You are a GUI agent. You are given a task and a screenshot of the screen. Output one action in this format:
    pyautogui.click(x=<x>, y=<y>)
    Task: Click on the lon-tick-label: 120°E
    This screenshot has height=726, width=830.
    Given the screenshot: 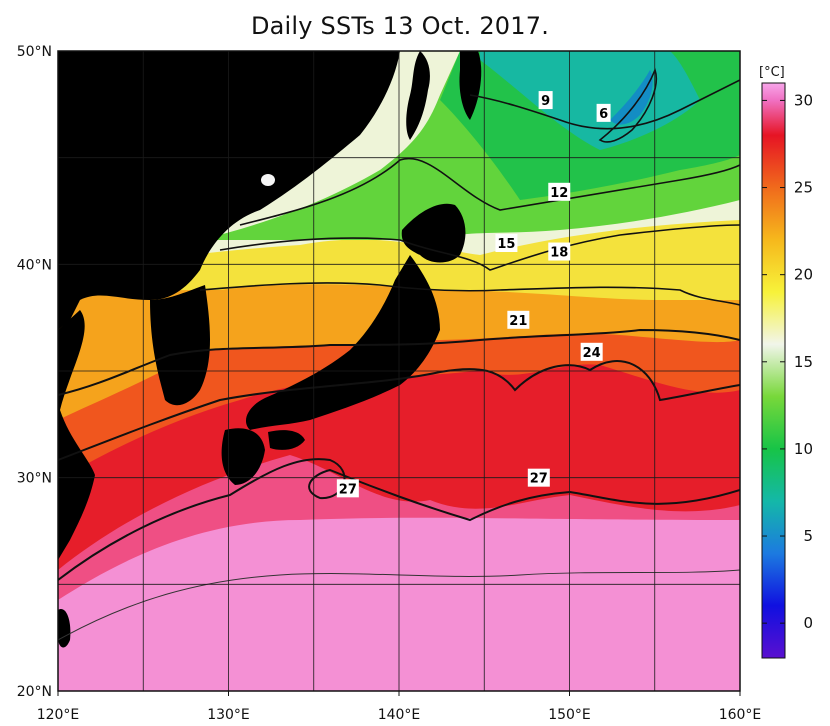 What is the action you would take?
    pyautogui.click(x=58, y=715)
    